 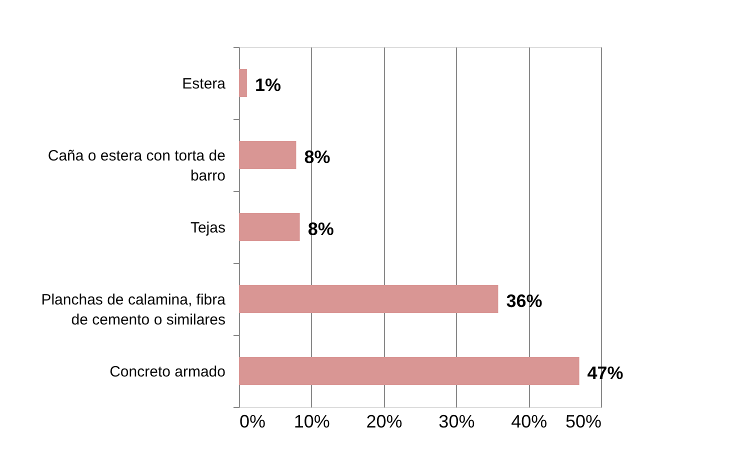 What do you see at coordinates (267, 85) in the screenshot?
I see `data-label: 1%` at bounding box center [267, 85].